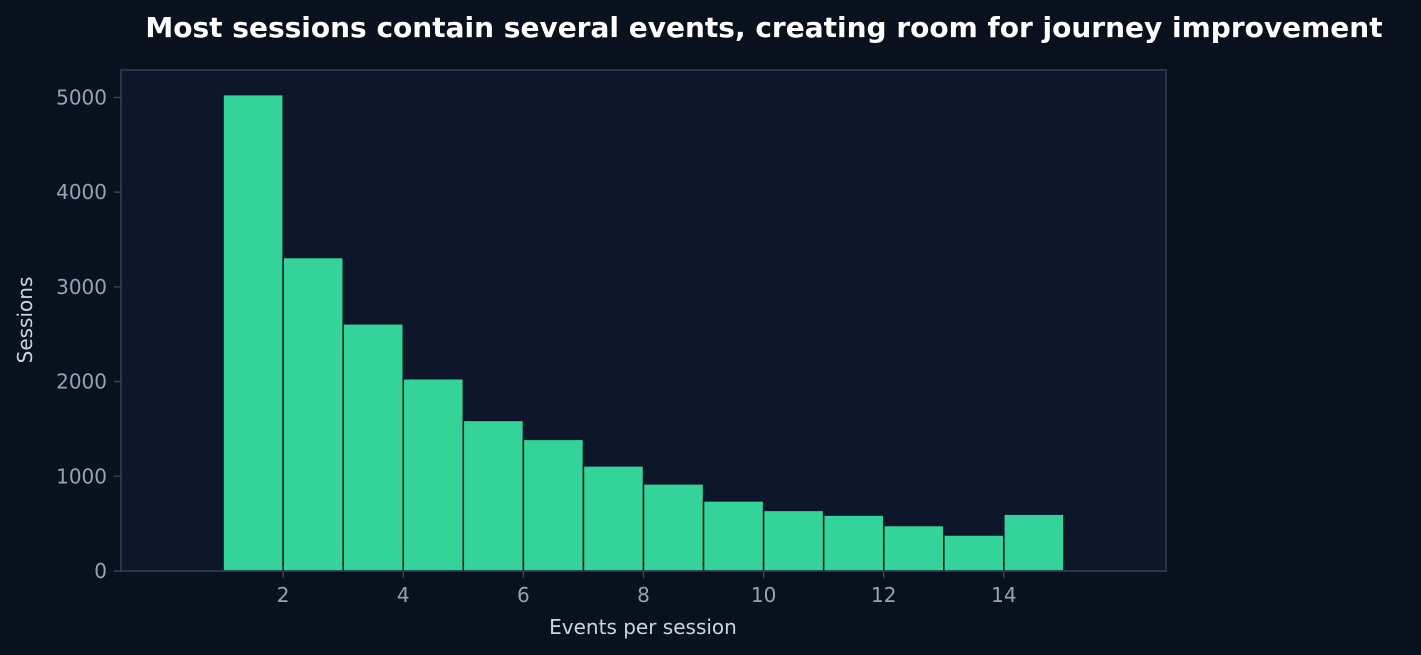 Image resolution: width=1421 pixels, height=655 pixels. Describe the element at coordinates (100, 571) in the screenshot. I see `y-tick-label: 0` at that location.